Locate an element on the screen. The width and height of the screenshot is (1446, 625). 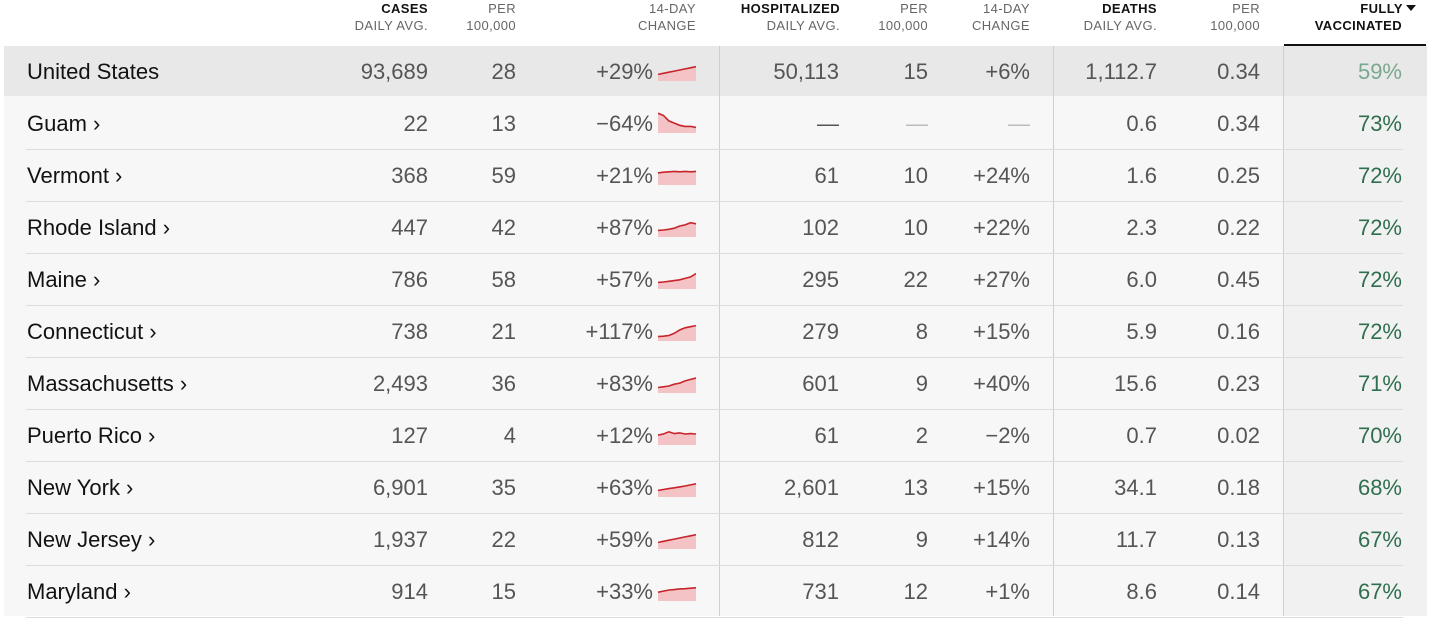
header-deaths: DEATHS DAILY AVG. is located at coordinates (1108, 22).